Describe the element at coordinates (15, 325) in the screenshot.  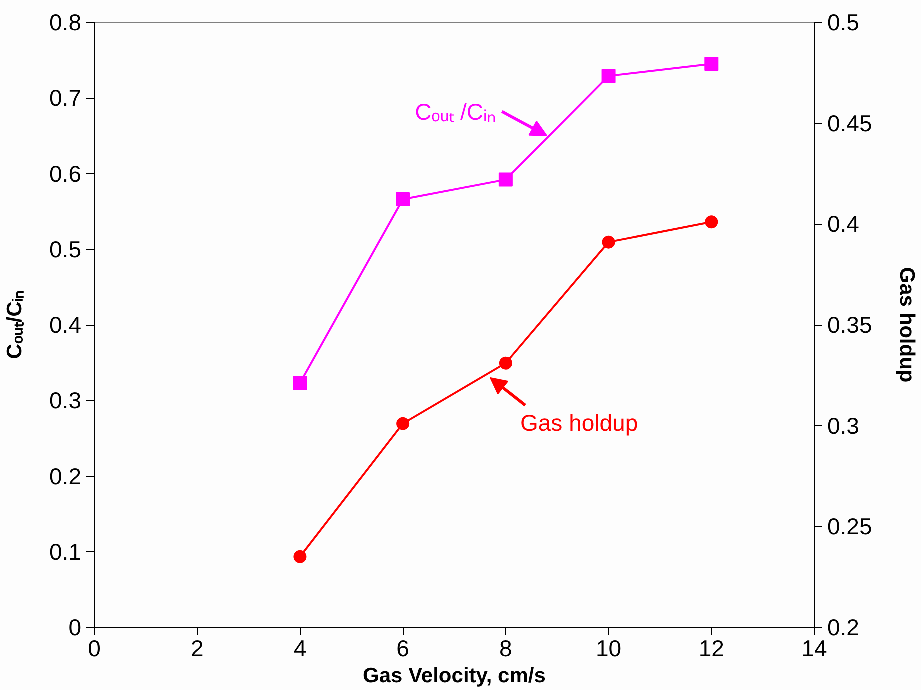
I see `y-axis-title: Cₒᵤₜ/Cᵢₙ` at that location.